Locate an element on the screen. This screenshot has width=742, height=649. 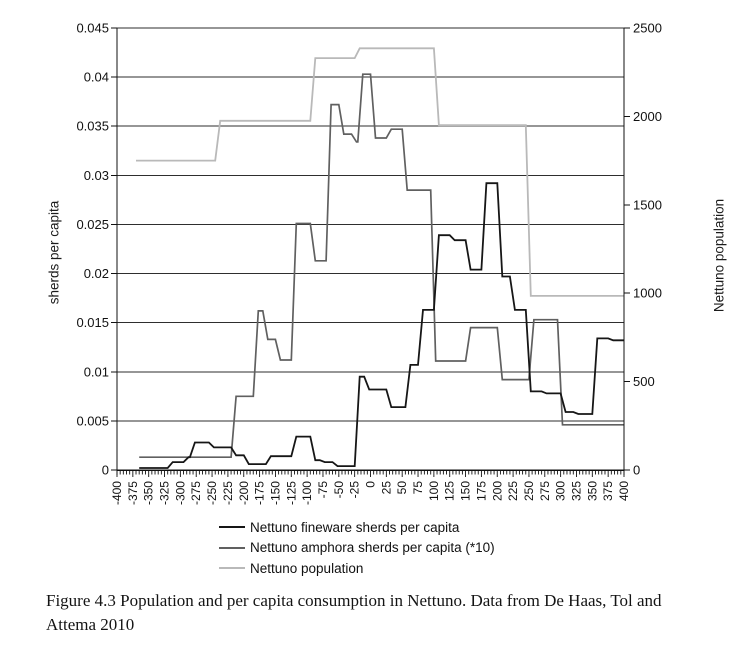
fineware-line-swatch-icon is located at coordinates (232, 527).